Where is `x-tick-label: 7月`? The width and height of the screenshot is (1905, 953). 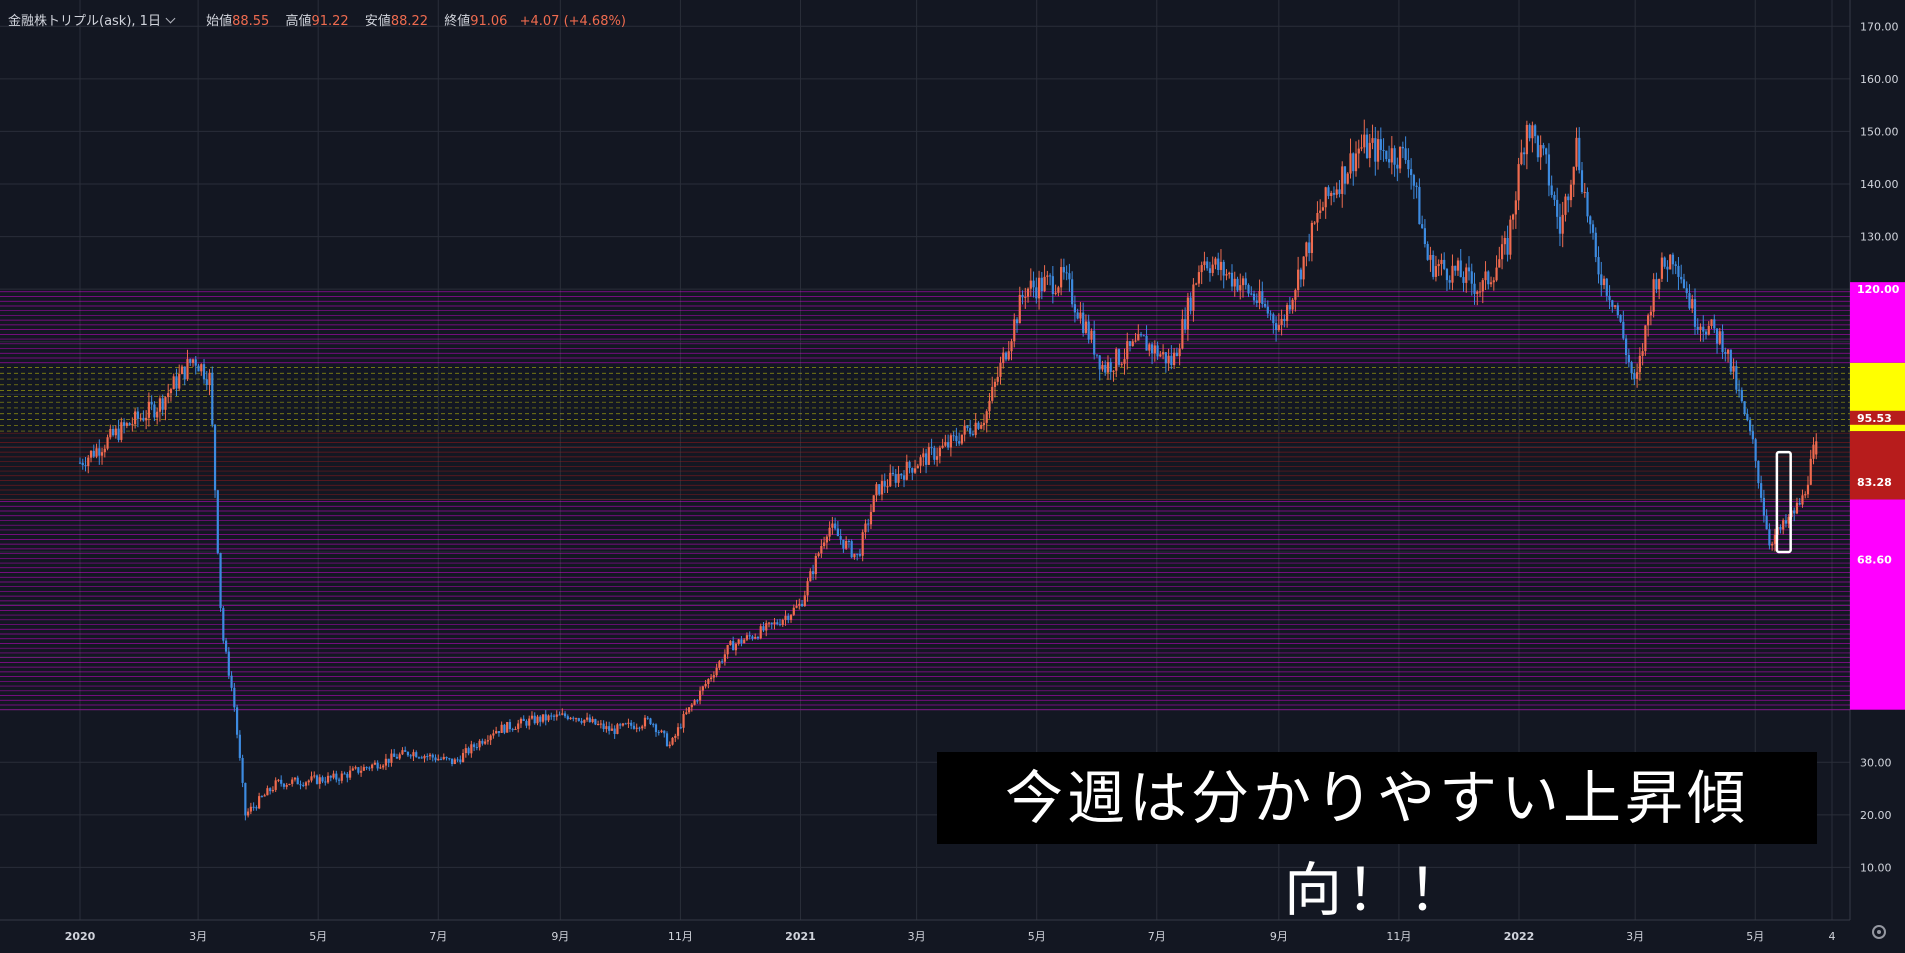
x-tick-label: 7月 is located at coordinates (1157, 936).